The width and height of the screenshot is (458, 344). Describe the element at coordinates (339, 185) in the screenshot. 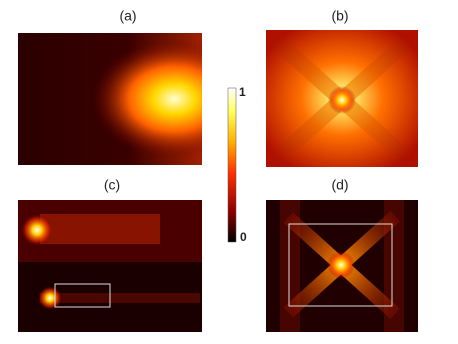

I see `panel-label: (d)` at that location.